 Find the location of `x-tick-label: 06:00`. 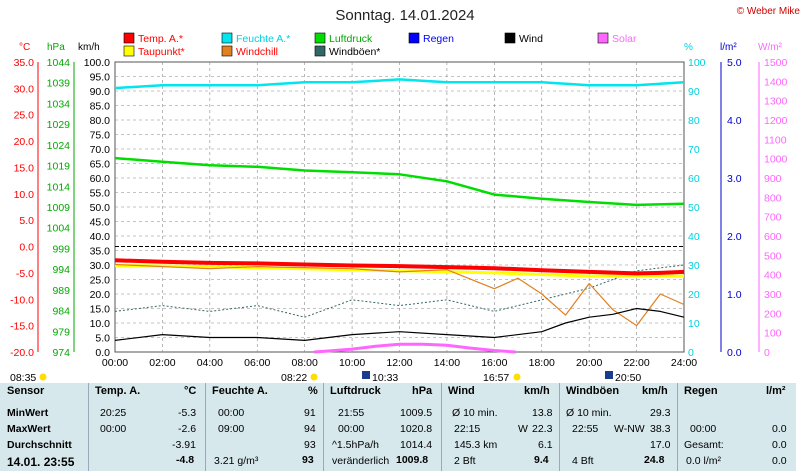

x-tick-label: 06:00 is located at coordinates (257, 363).